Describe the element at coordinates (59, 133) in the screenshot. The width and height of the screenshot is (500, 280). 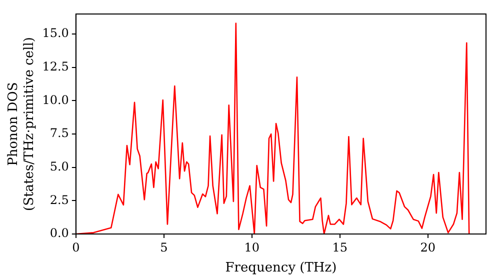
I see `y-tick-label: 7.5` at that location.